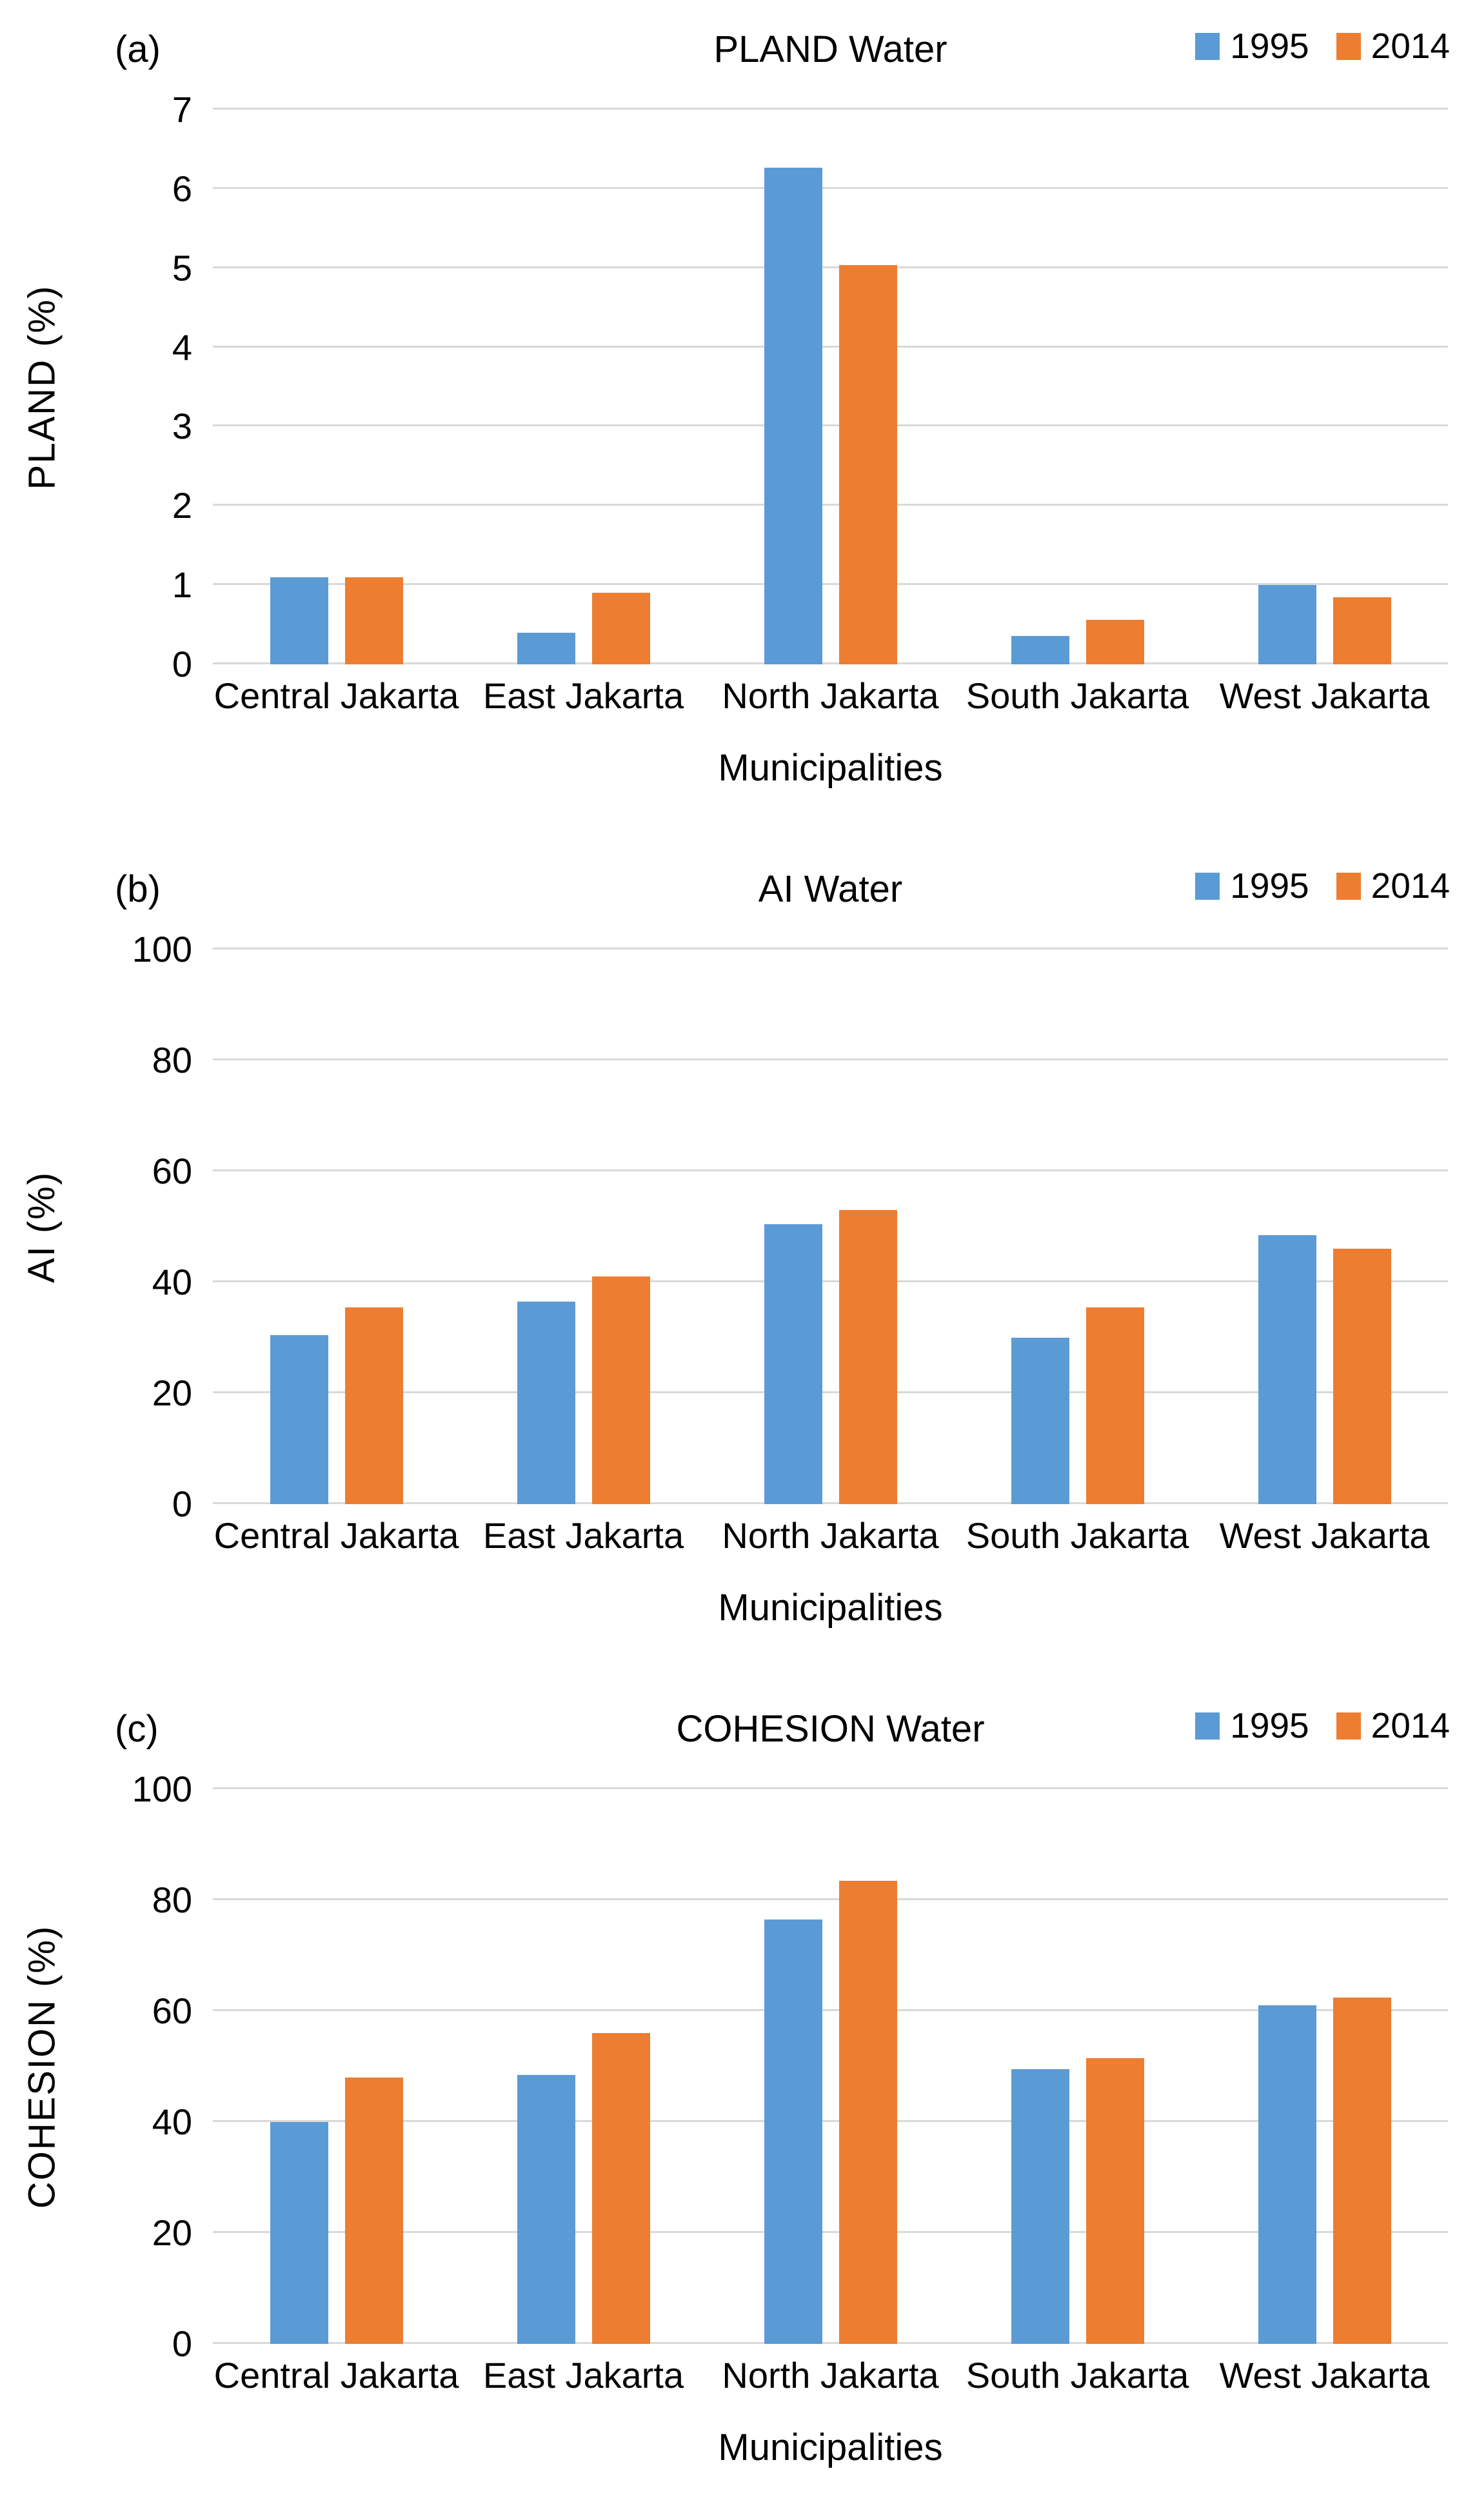 This screenshot has width=1477, height=2520. Describe the element at coordinates (830, 109) in the screenshot. I see `gridline-y7` at that location.